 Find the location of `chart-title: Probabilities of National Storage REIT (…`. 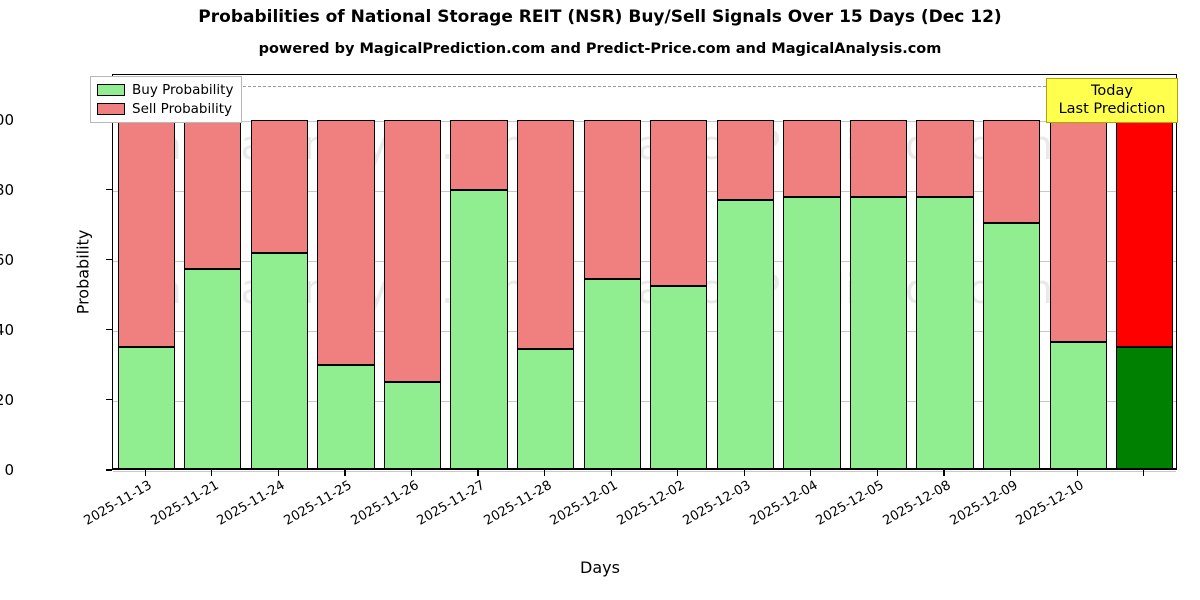

chart-title: Probabilities of National Storage REIT (… is located at coordinates (600, 17).